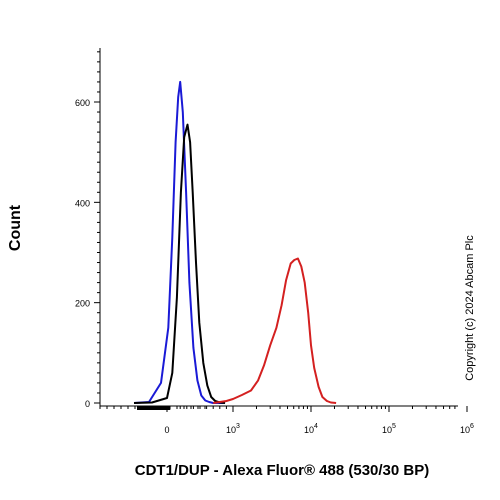 This screenshot has width=500, height=500. Describe the element at coordinates (394, 426) in the screenshot. I see `x-tick-exponent: 5` at that location.